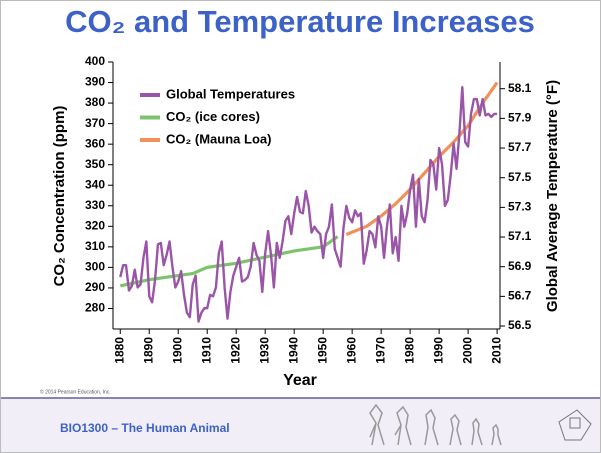 Image resolution: width=601 pixels, height=453 pixels. I want to click on slide-title: CO₂ and Temperature Increases, so click(300, 21).